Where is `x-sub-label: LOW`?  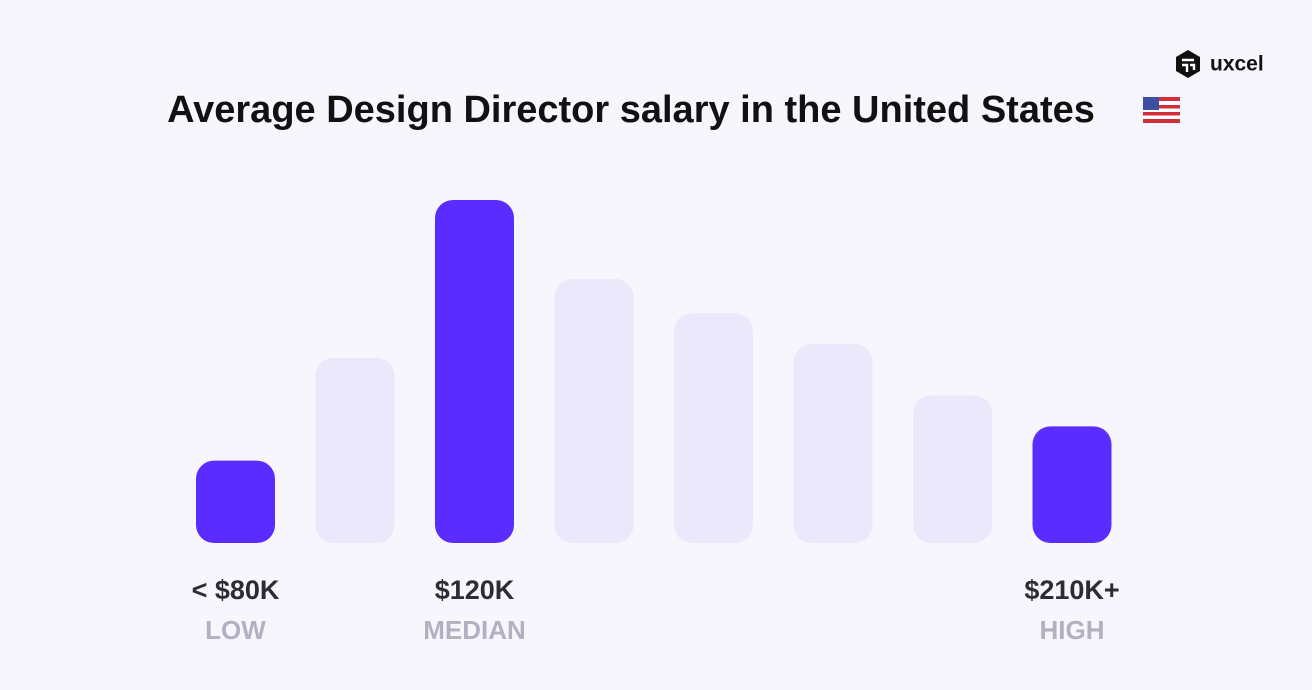
x-sub-label: LOW is located at coordinates (235, 630).